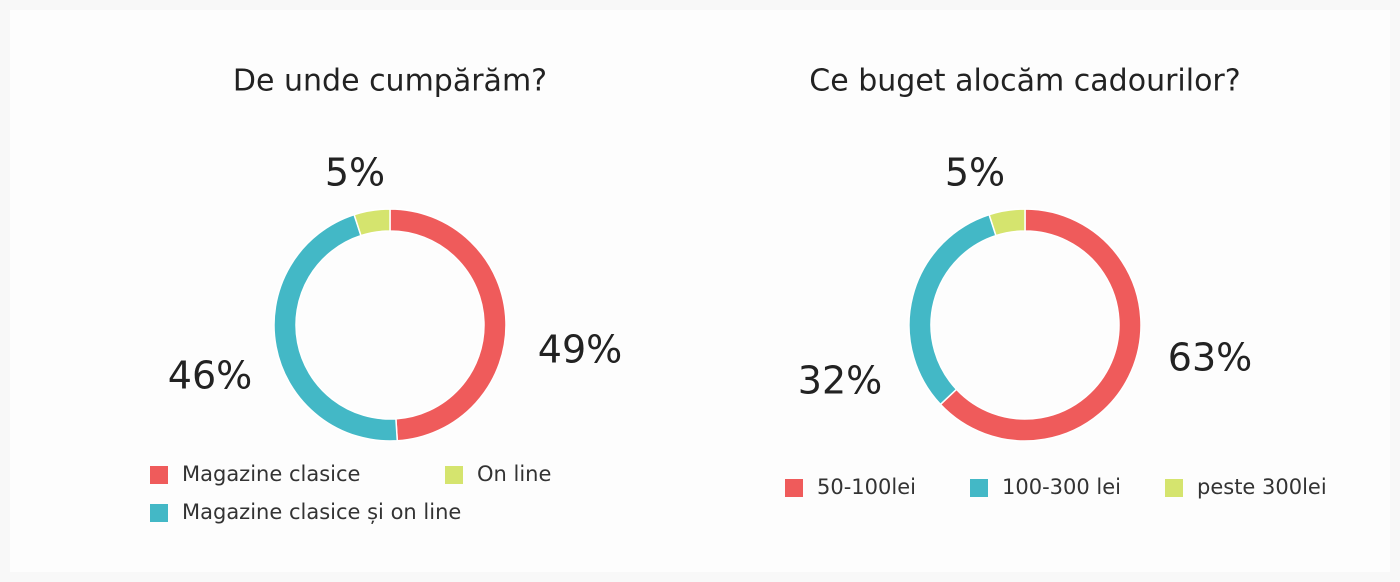 This screenshot has width=1400, height=582. Describe the element at coordinates (1024, 81) in the screenshot. I see `chart-title: Ce buget alocăm cadourilor?` at that location.